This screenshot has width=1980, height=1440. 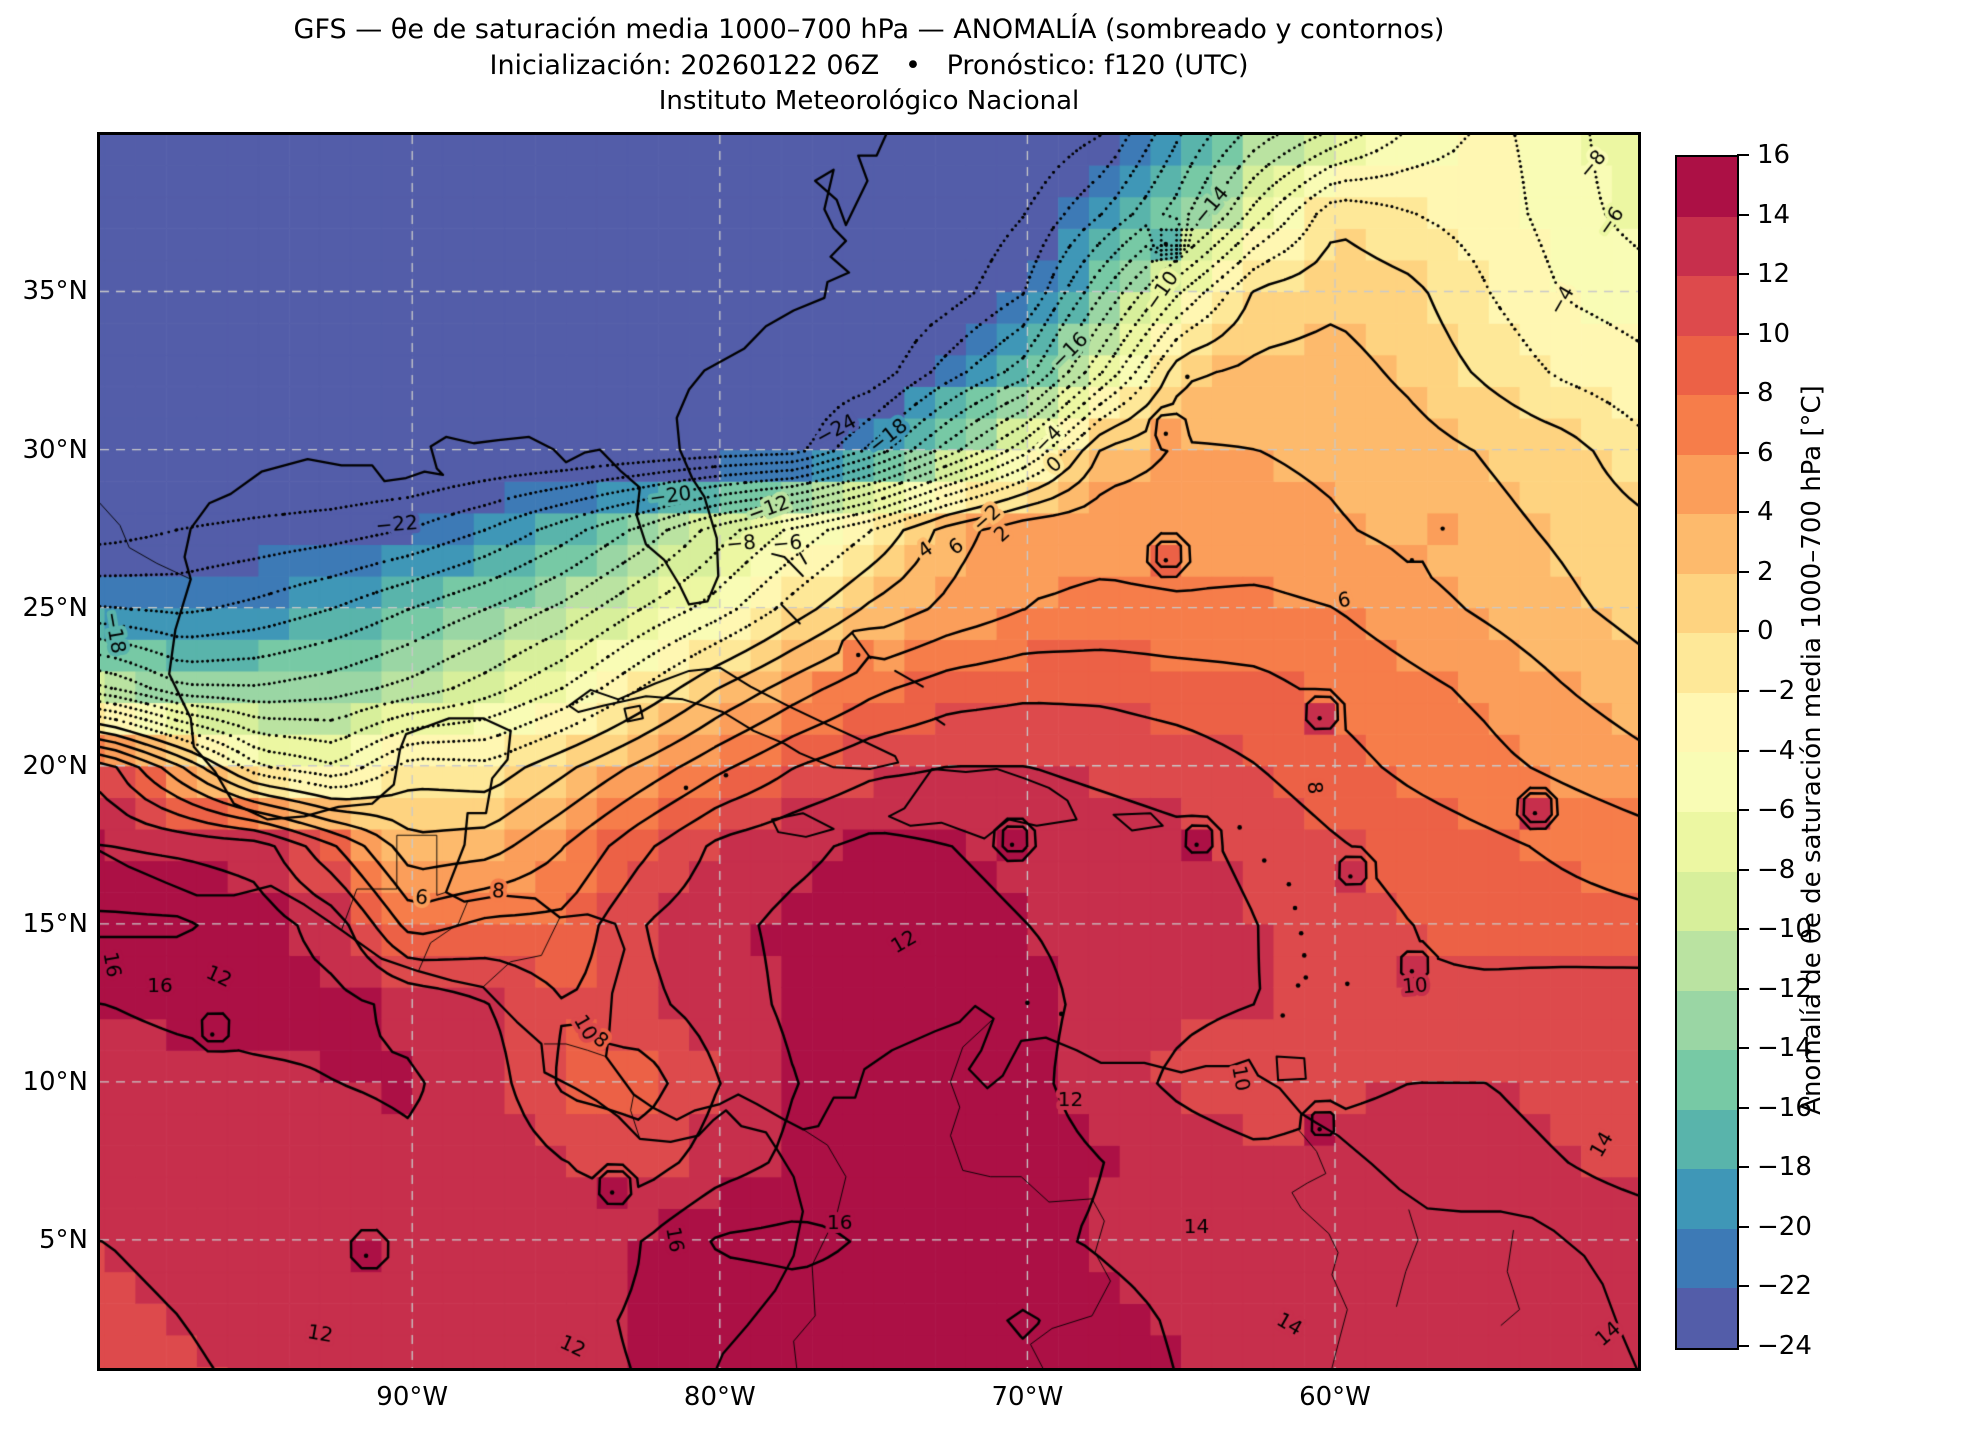 What do you see at coordinates (1765, 512) in the screenshot?
I see `colorbar-tick-label: 4` at bounding box center [1765, 512].